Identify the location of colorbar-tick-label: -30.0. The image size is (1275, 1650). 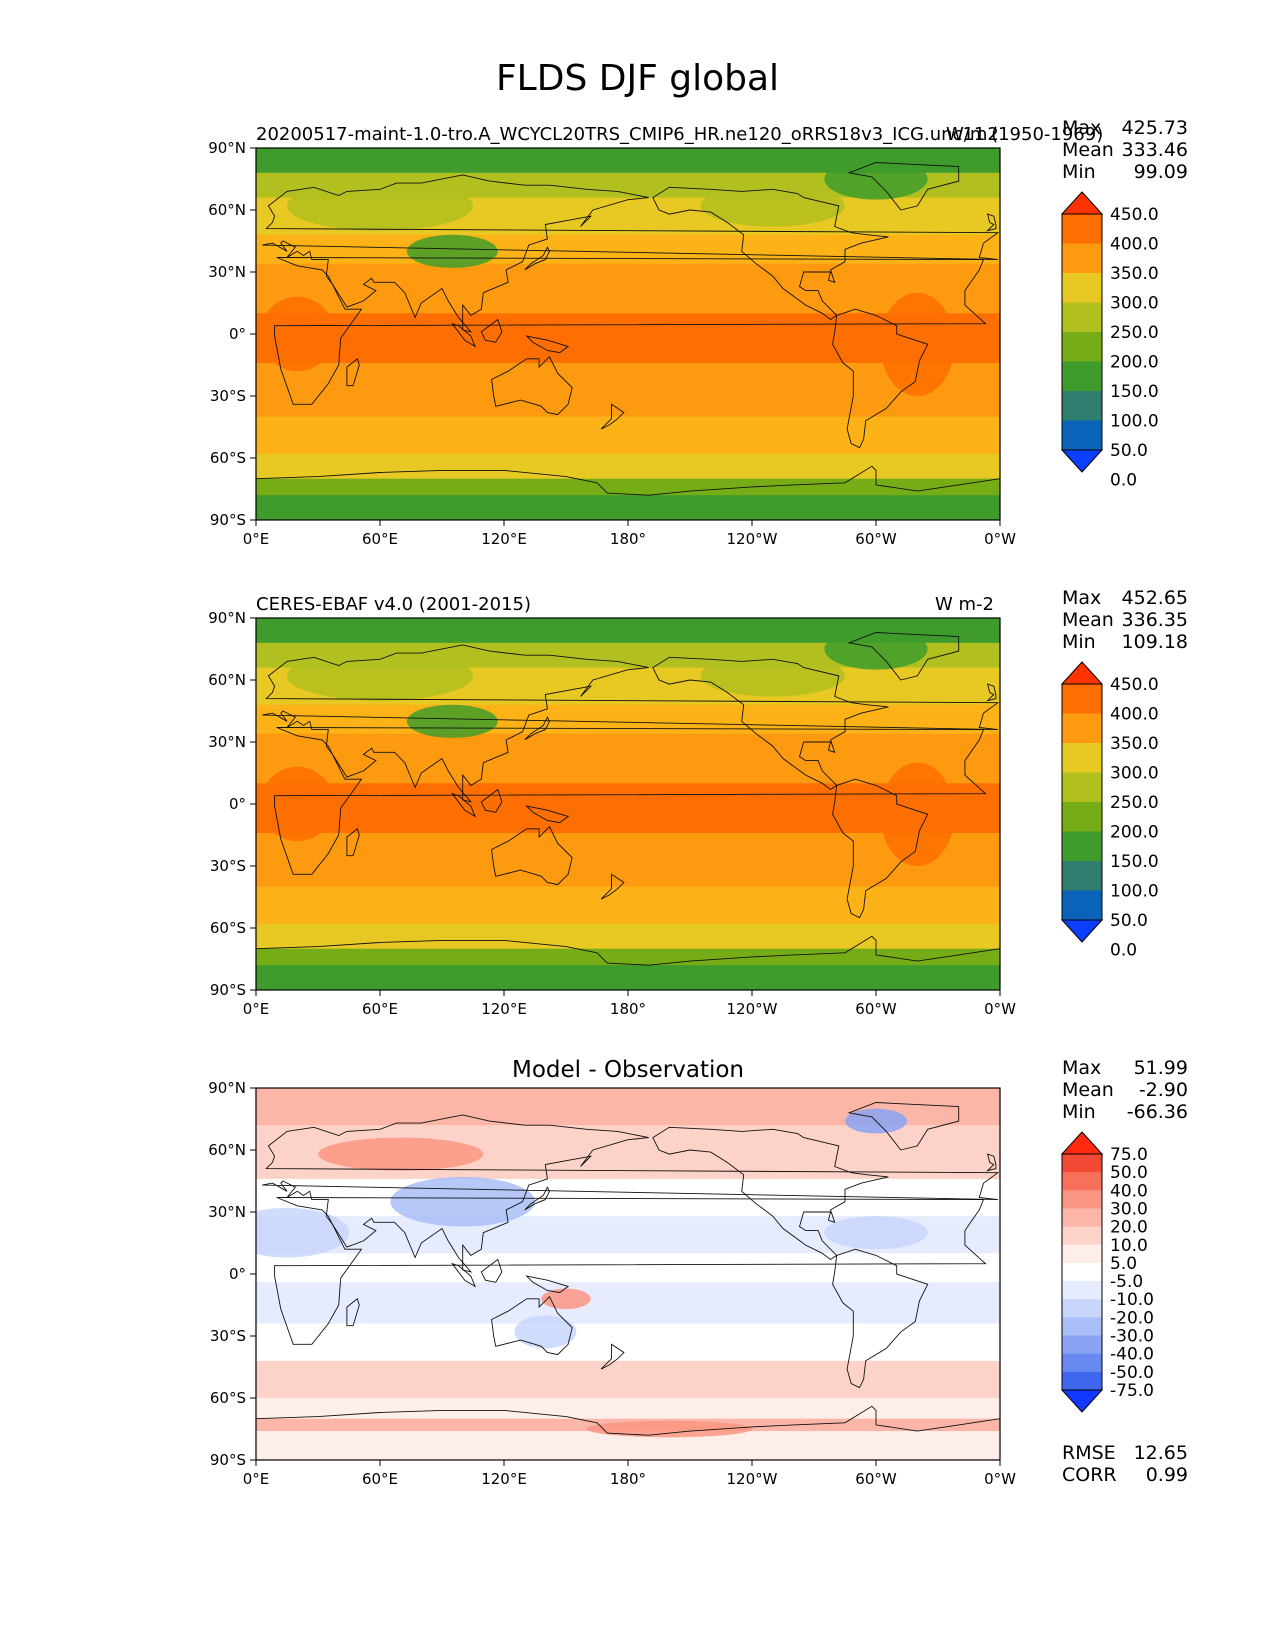
(1132, 1337).